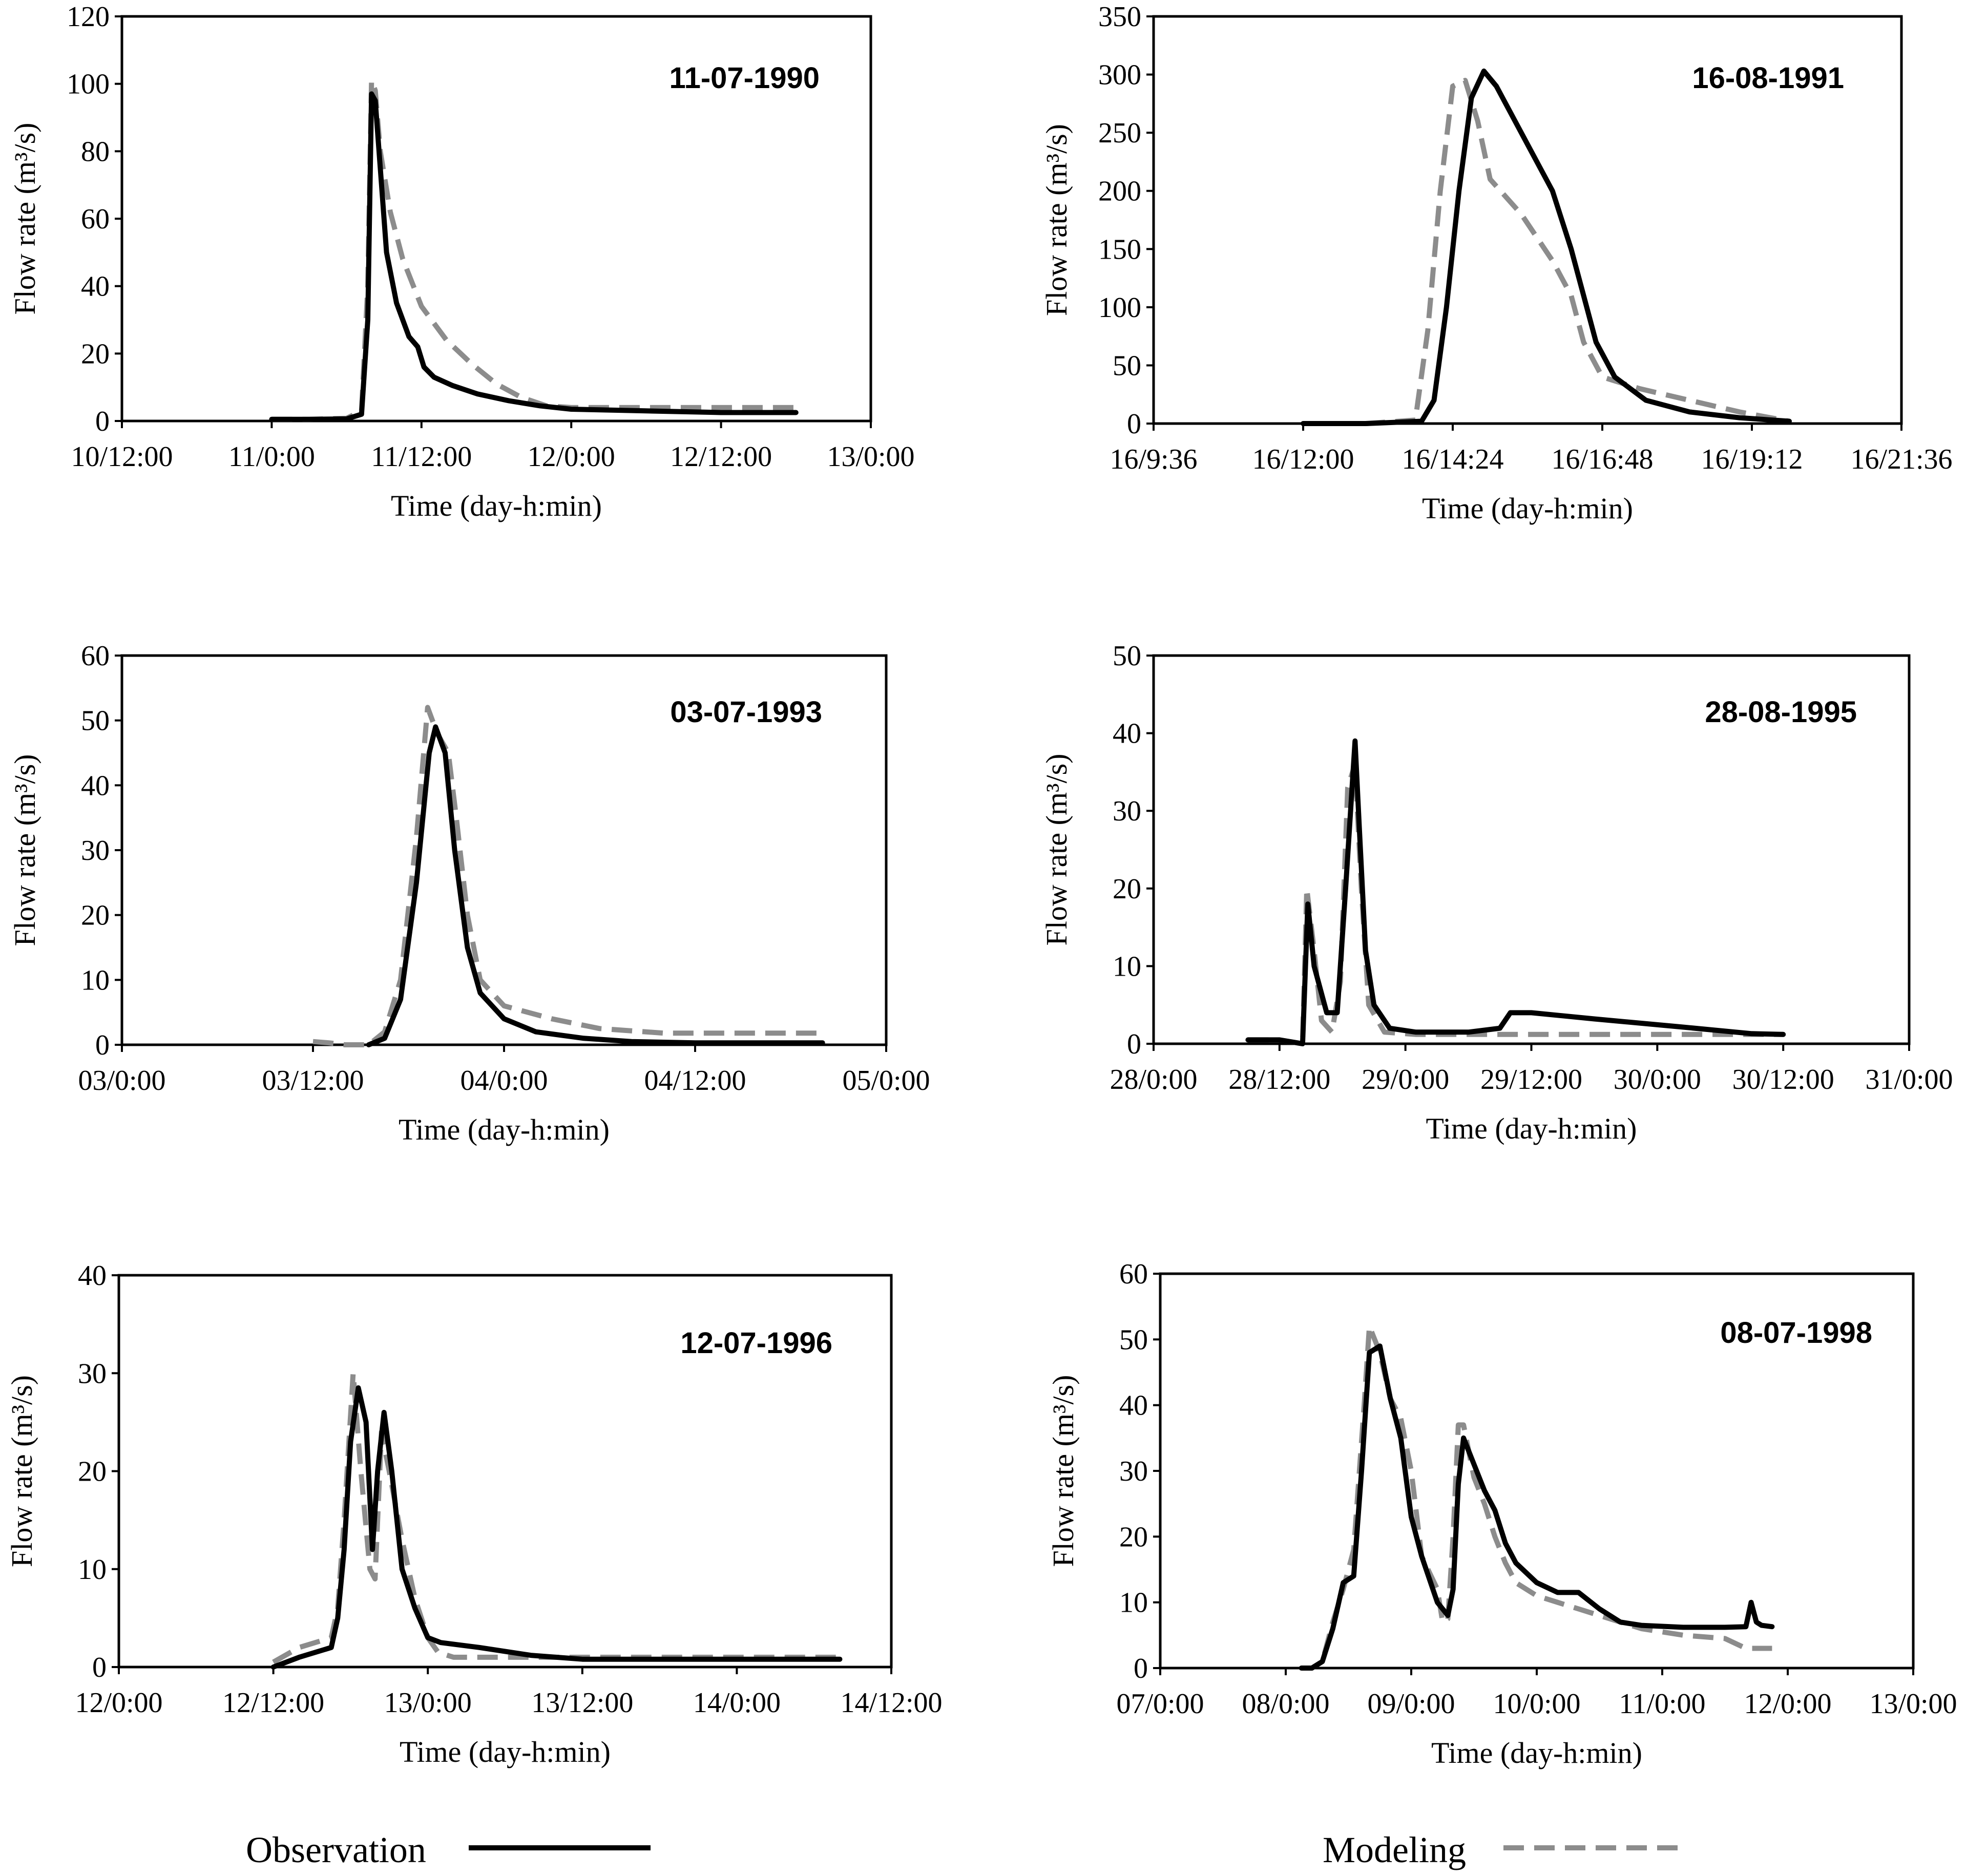 Image resolution: width=1966 pixels, height=1876 pixels. Describe the element at coordinates (1781, 712) in the screenshot. I see `panel-title: 28-08-1995` at that location.